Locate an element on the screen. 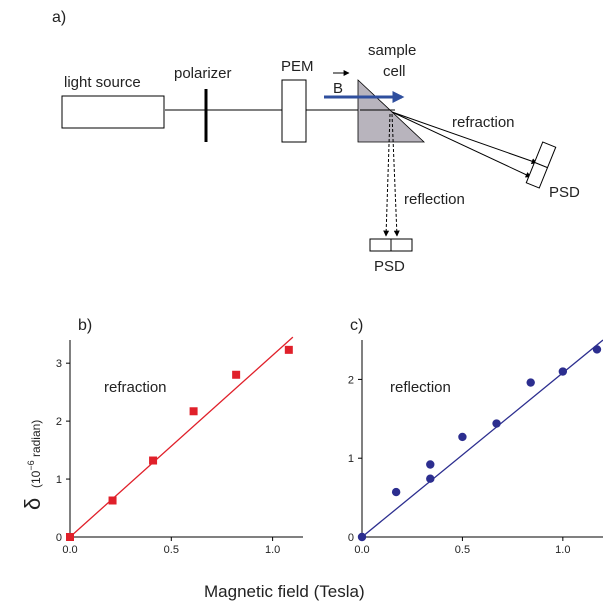 The height and width of the screenshot is (606, 603). sample-prism is located at coordinates (391, 111).